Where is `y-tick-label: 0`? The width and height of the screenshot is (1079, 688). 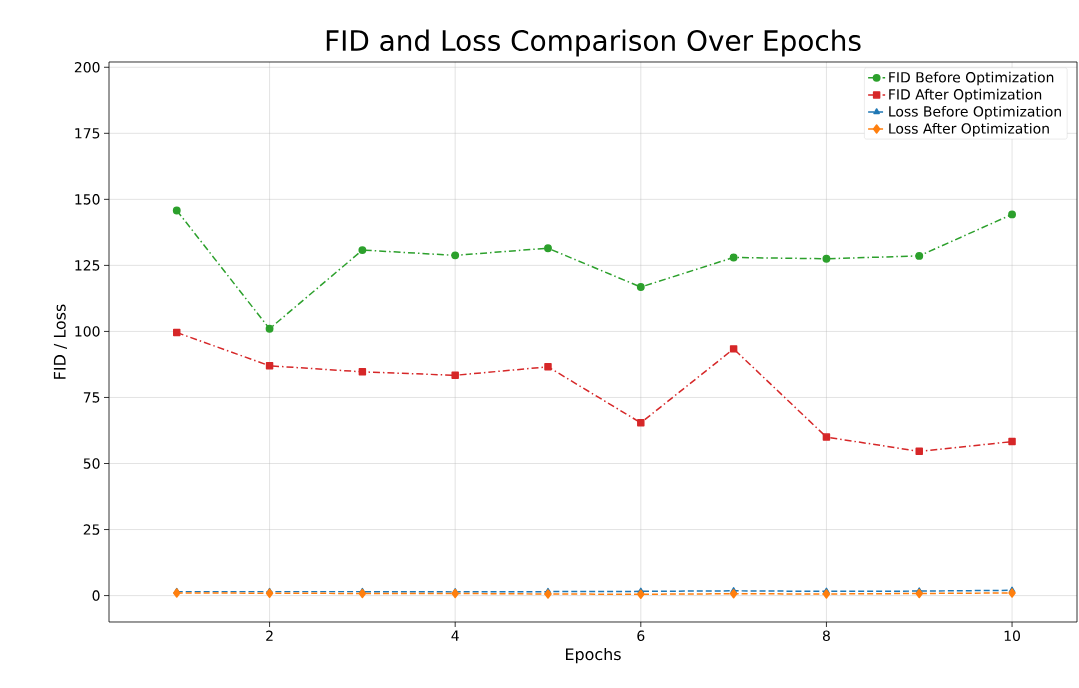
y-tick-label: 0 is located at coordinates (96, 595).